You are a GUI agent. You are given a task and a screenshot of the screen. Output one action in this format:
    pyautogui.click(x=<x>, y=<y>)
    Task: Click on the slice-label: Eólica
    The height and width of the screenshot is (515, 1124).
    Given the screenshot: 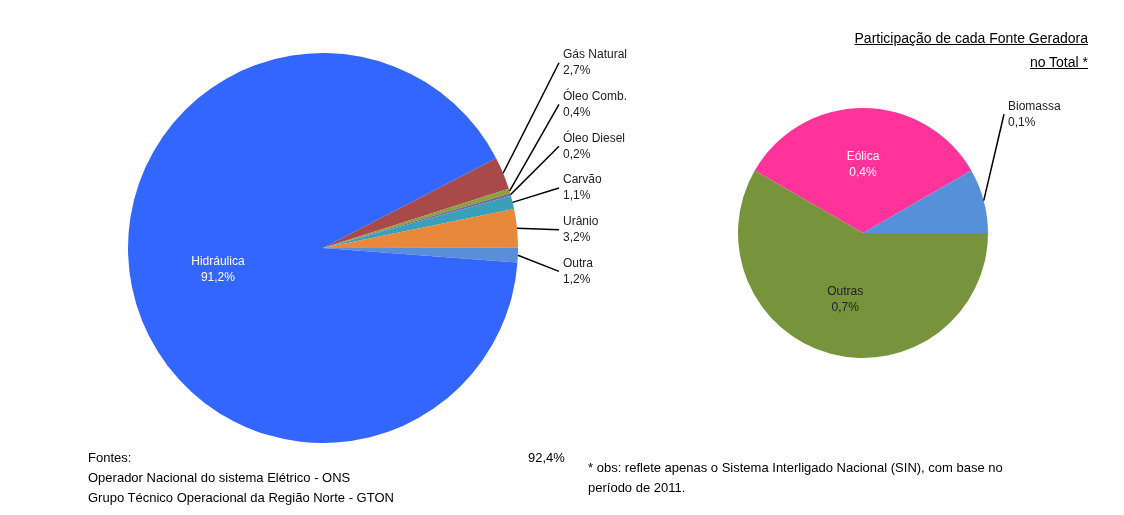 What is the action you would take?
    pyautogui.click(x=863, y=155)
    